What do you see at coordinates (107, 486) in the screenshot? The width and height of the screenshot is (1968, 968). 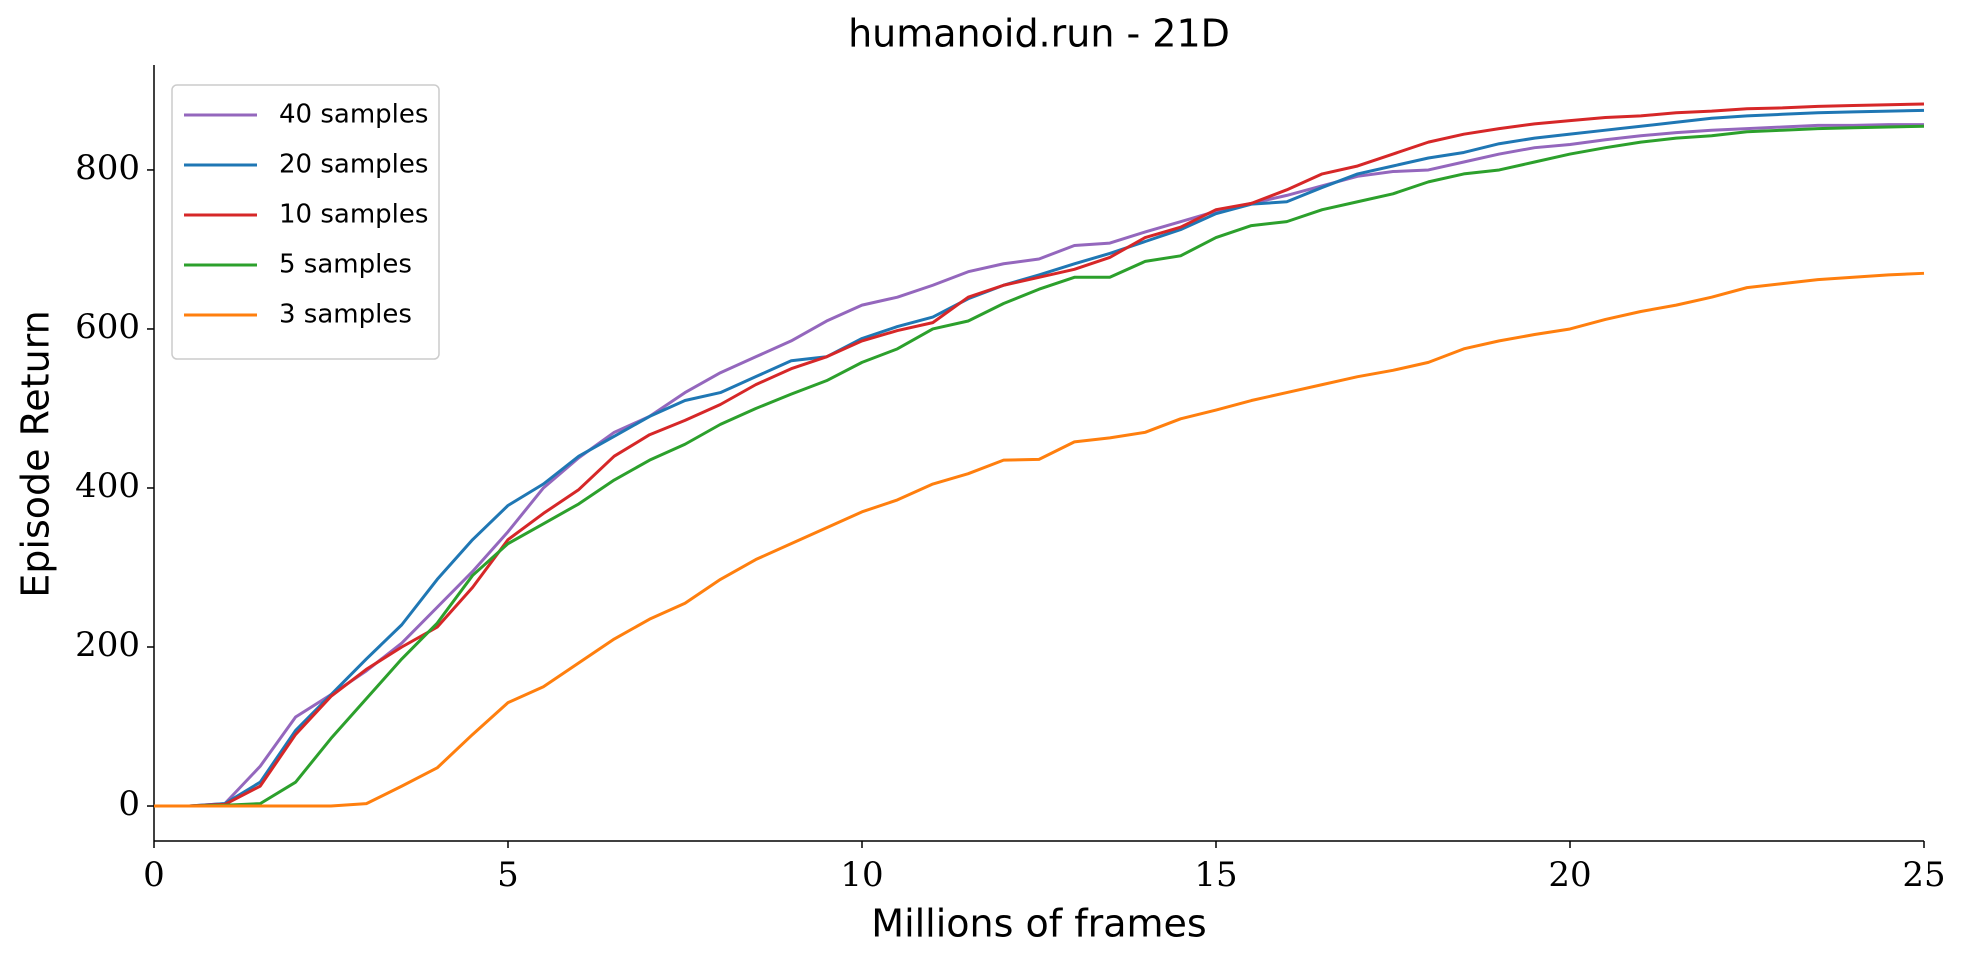 I see `y-tick-label: 400` at bounding box center [107, 486].